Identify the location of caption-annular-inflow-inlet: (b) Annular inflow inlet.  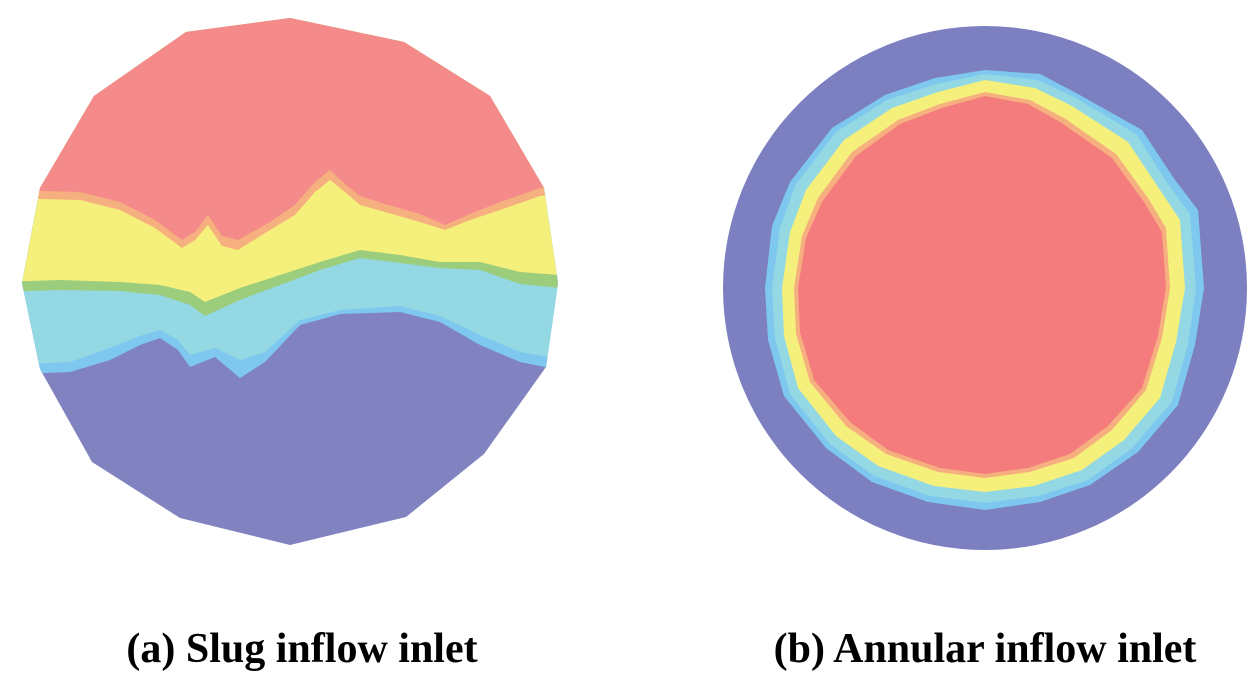
(985, 649).